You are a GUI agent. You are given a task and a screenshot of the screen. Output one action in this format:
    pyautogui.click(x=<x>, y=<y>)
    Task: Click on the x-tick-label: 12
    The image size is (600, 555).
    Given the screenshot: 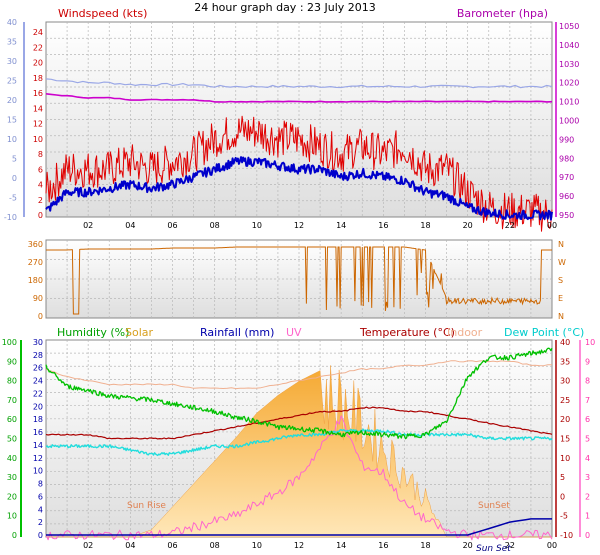 What is the action you would take?
    pyautogui.click(x=299, y=225)
    